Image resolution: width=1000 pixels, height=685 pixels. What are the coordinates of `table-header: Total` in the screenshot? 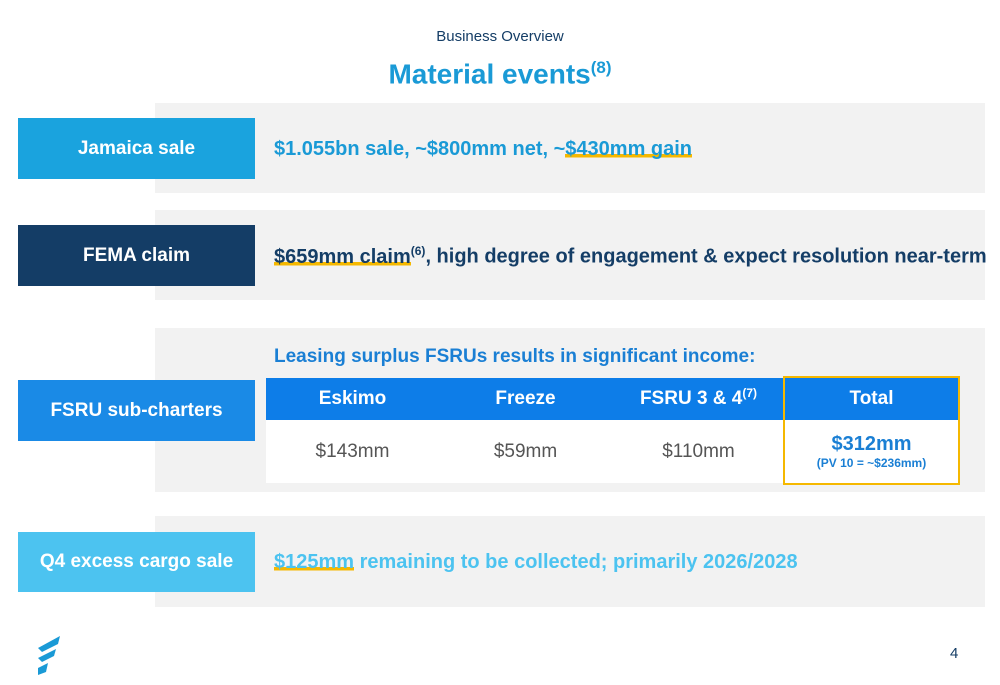 It's located at (871, 398).